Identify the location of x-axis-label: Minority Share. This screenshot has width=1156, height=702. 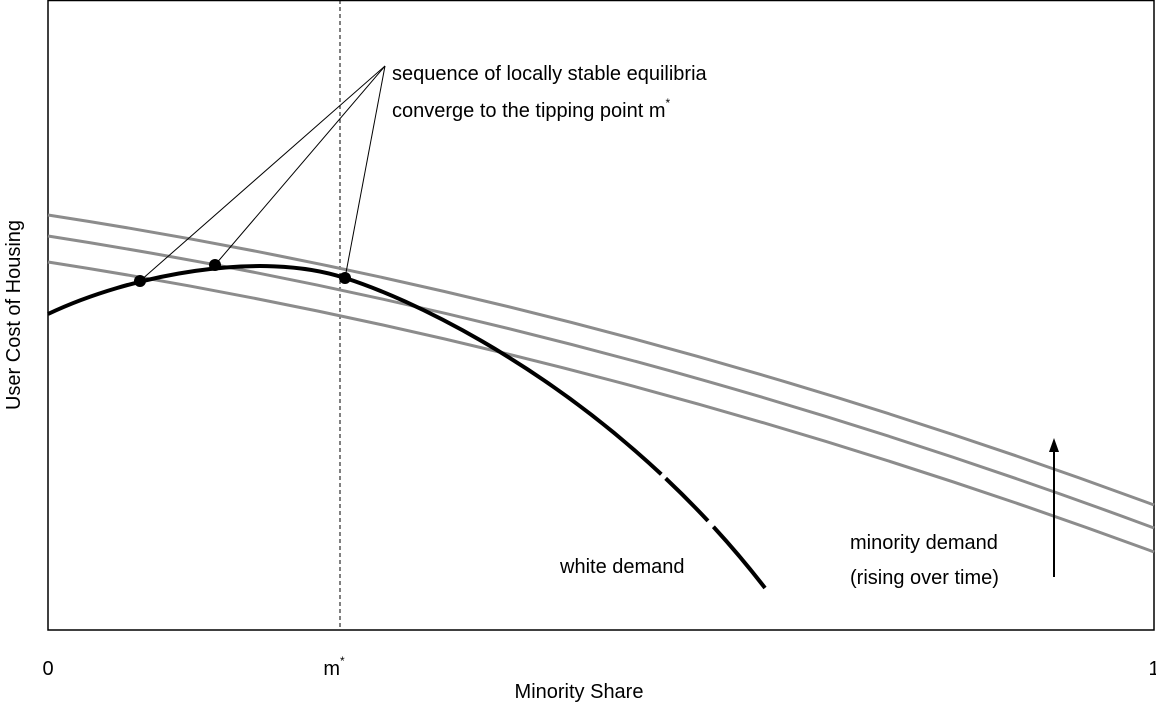
(579, 691).